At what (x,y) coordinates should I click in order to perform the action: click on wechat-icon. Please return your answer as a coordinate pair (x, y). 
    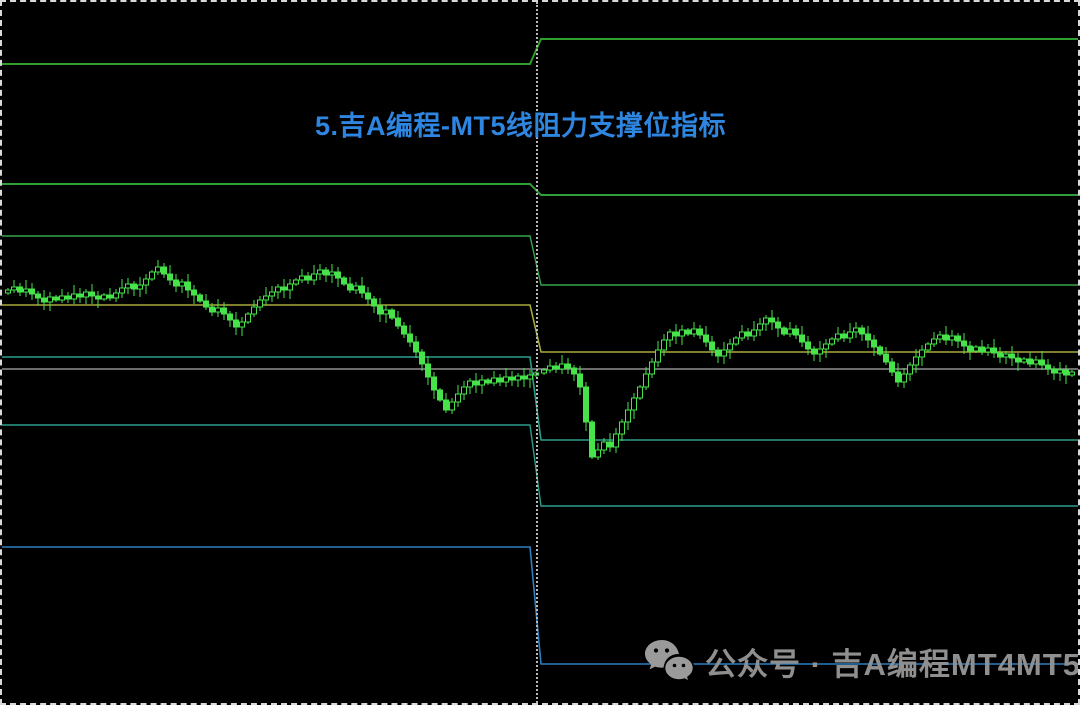
    Looking at the image, I should click on (670, 662).